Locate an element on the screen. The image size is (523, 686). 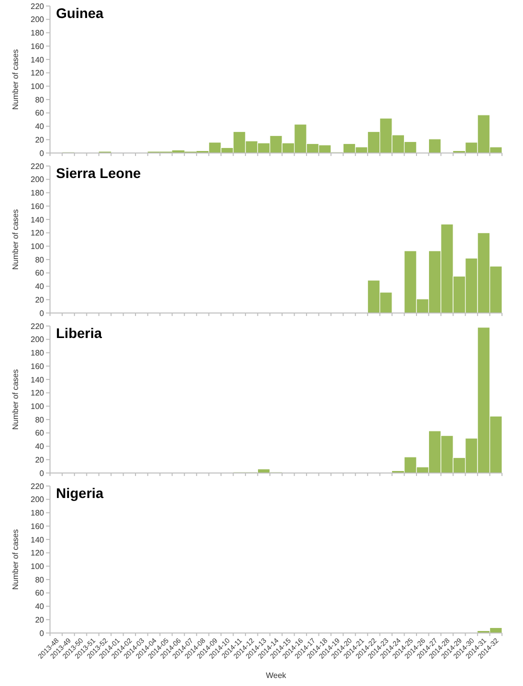
chart-title: Sierra Leone is located at coordinates (99, 173).